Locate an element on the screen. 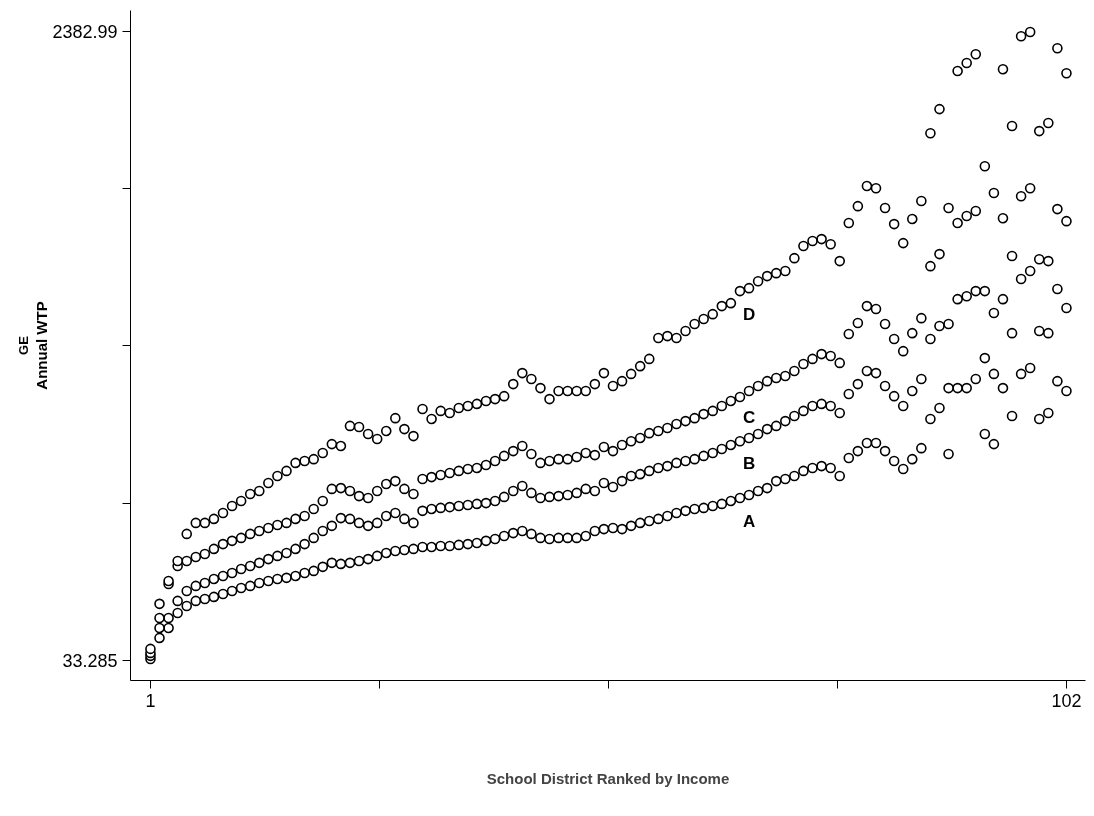 This screenshot has width=1094, height=816. x-tick-label: 102 is located at coordinates (1066, 700).